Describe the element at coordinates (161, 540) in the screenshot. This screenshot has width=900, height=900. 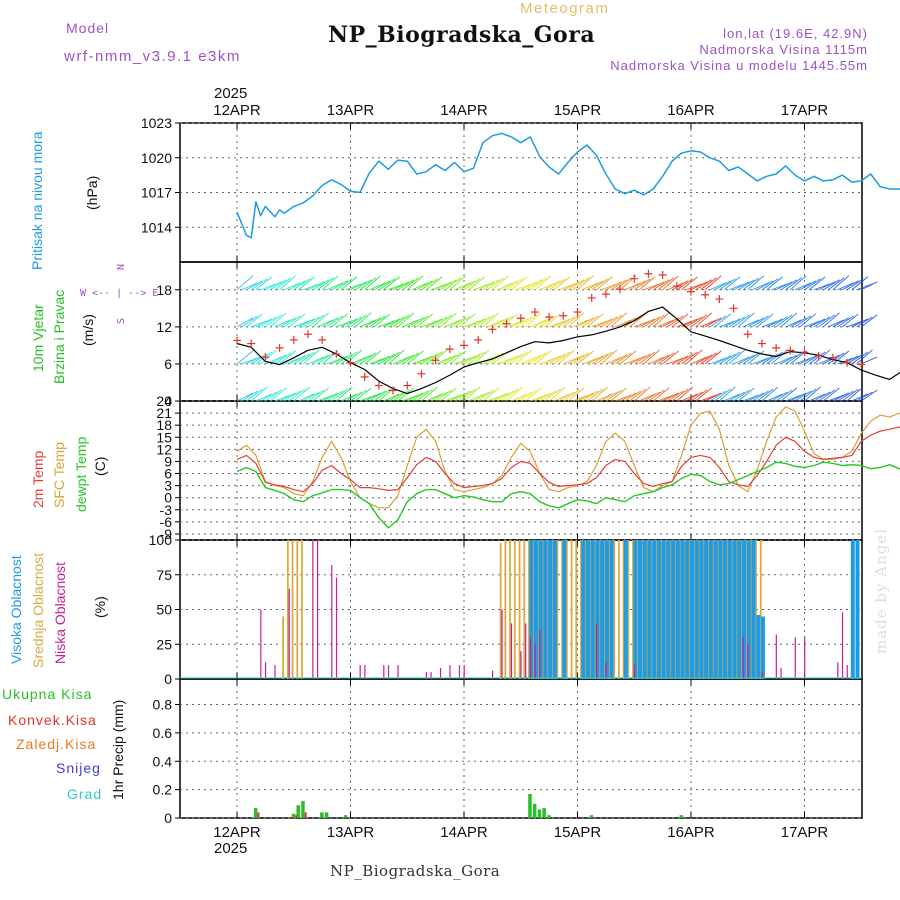
I see `tick-label-y: 100` at that location.